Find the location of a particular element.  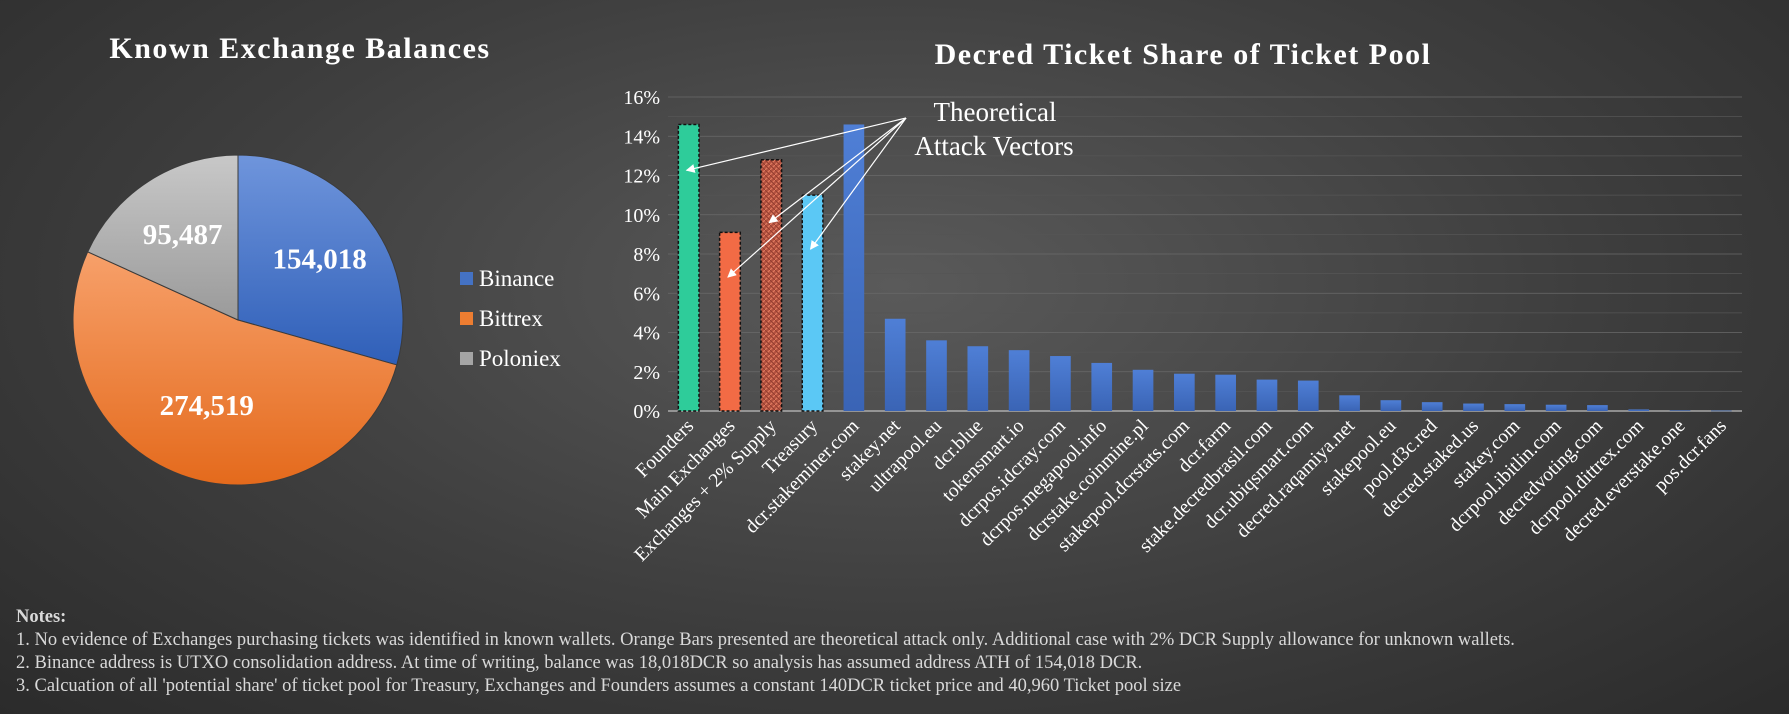

pie-label-bittrex: 274,519 is located at coordinates (207, 406).